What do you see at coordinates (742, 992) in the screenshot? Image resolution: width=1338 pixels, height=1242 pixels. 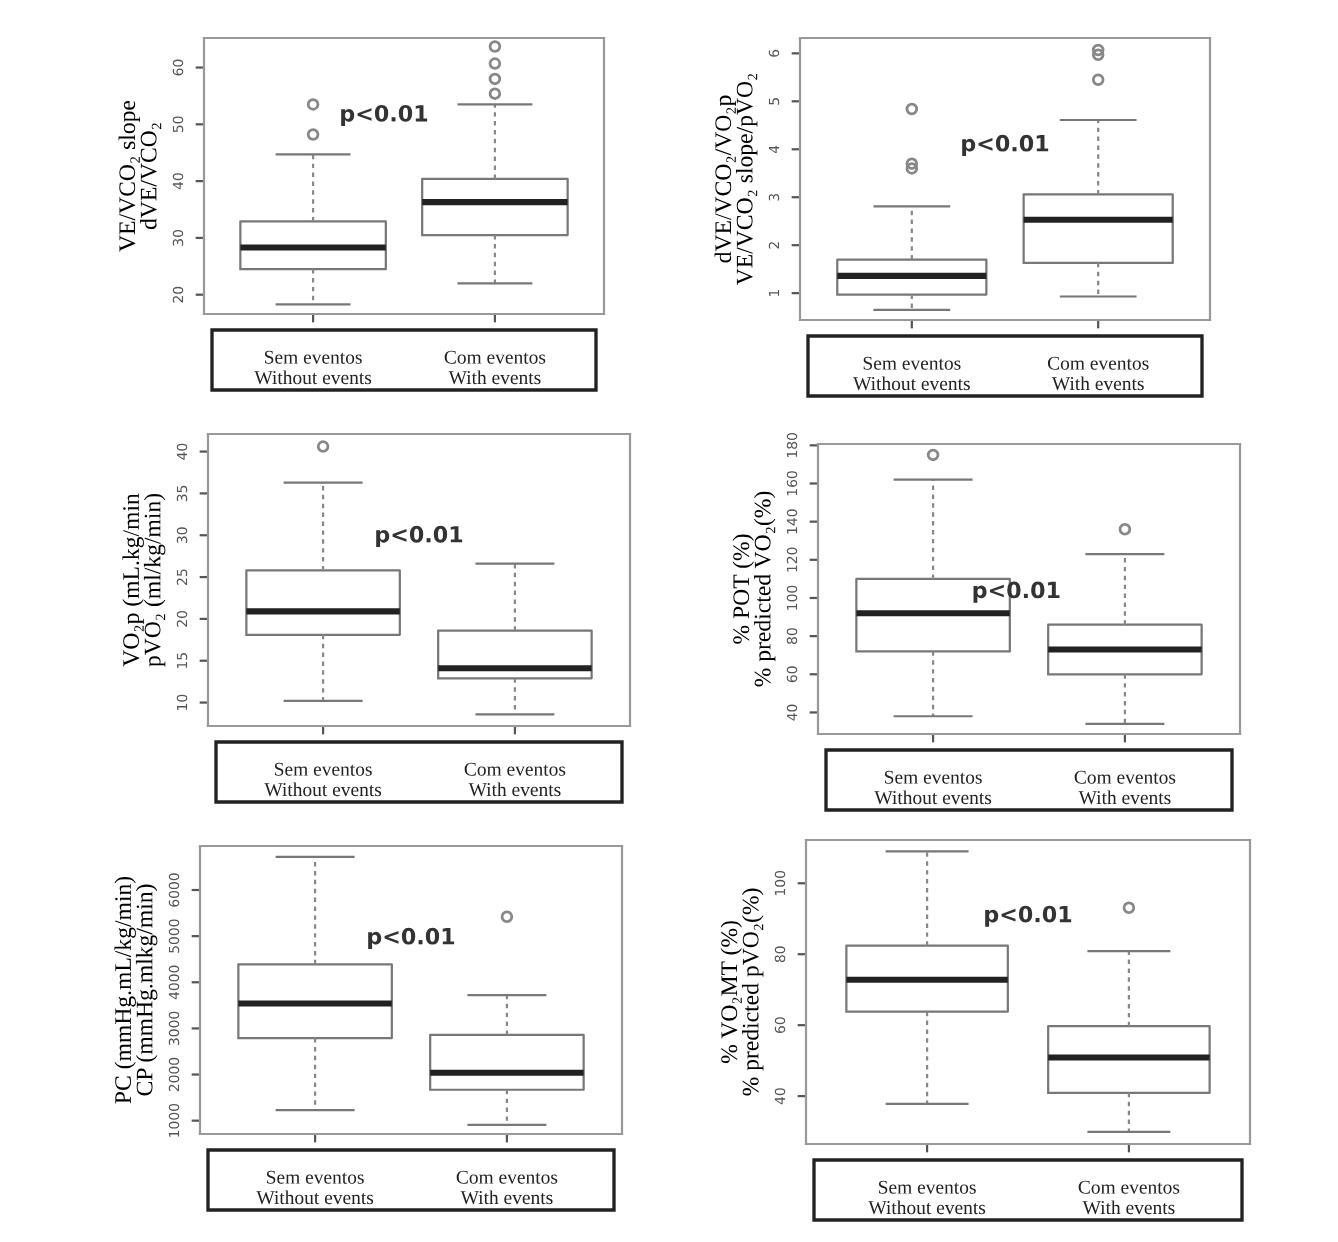 I see `y-axis-title: % VO₂MT (%) % predicted pVO₂(%)` at bounding box center [742, 992].